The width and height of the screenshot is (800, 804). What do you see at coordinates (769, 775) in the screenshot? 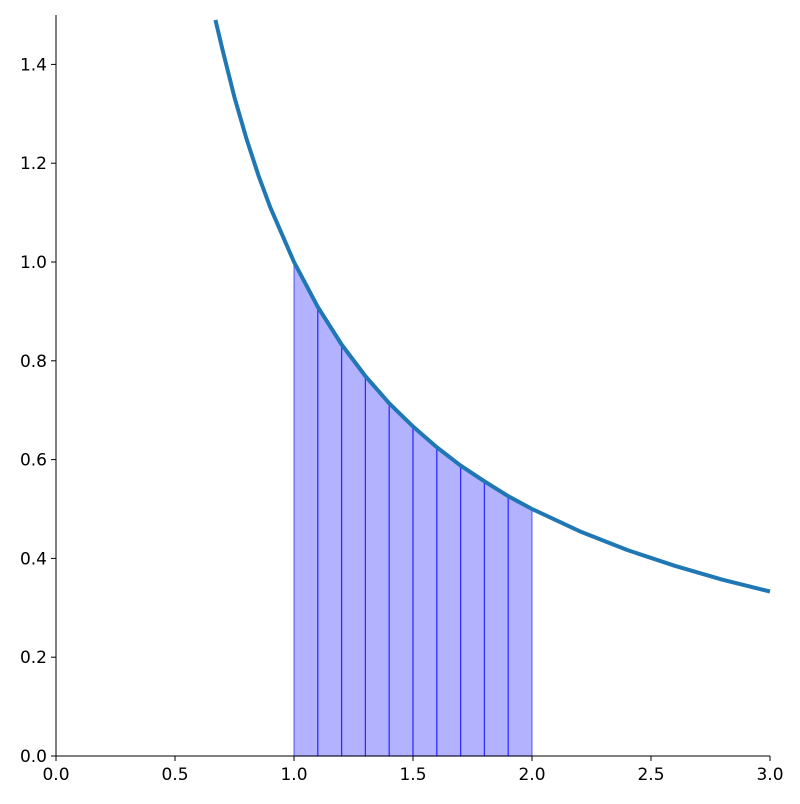
I see `x-tick-label: 3.0` at bounding box center [769, 775].